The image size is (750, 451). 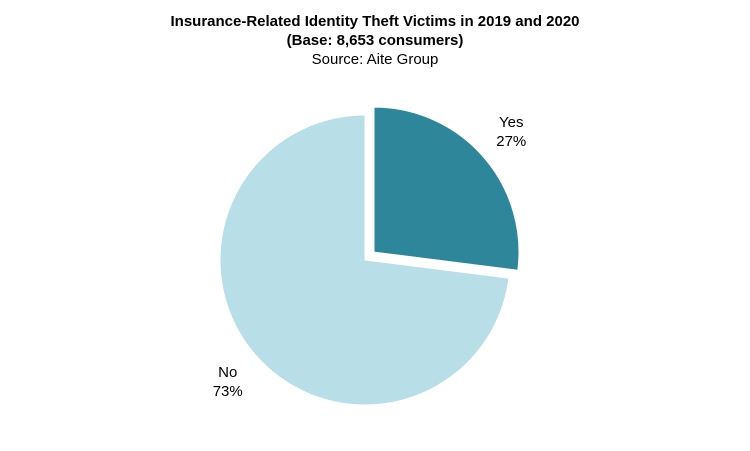 I want to click on chart-subtitle: (Base: 8,653 consumers), so click(x=375, y=40).